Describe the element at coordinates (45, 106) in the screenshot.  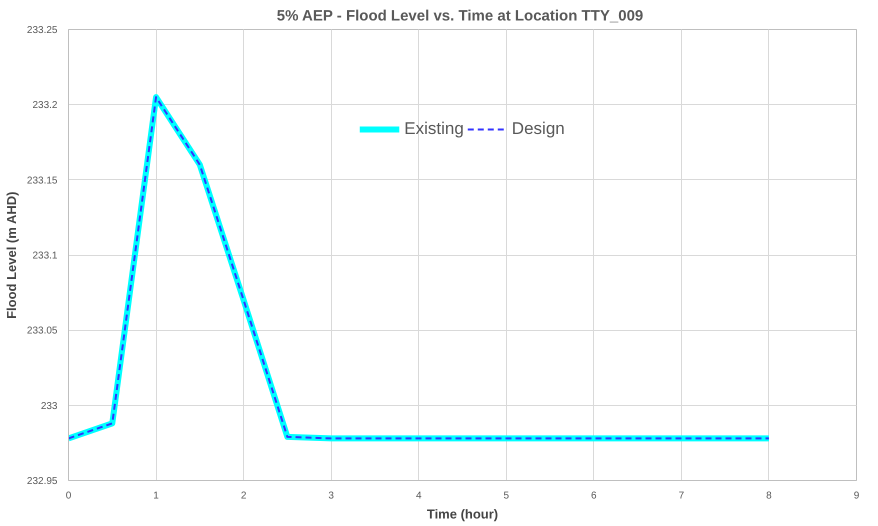
I see `y-tick-label: 233.2` at that location.